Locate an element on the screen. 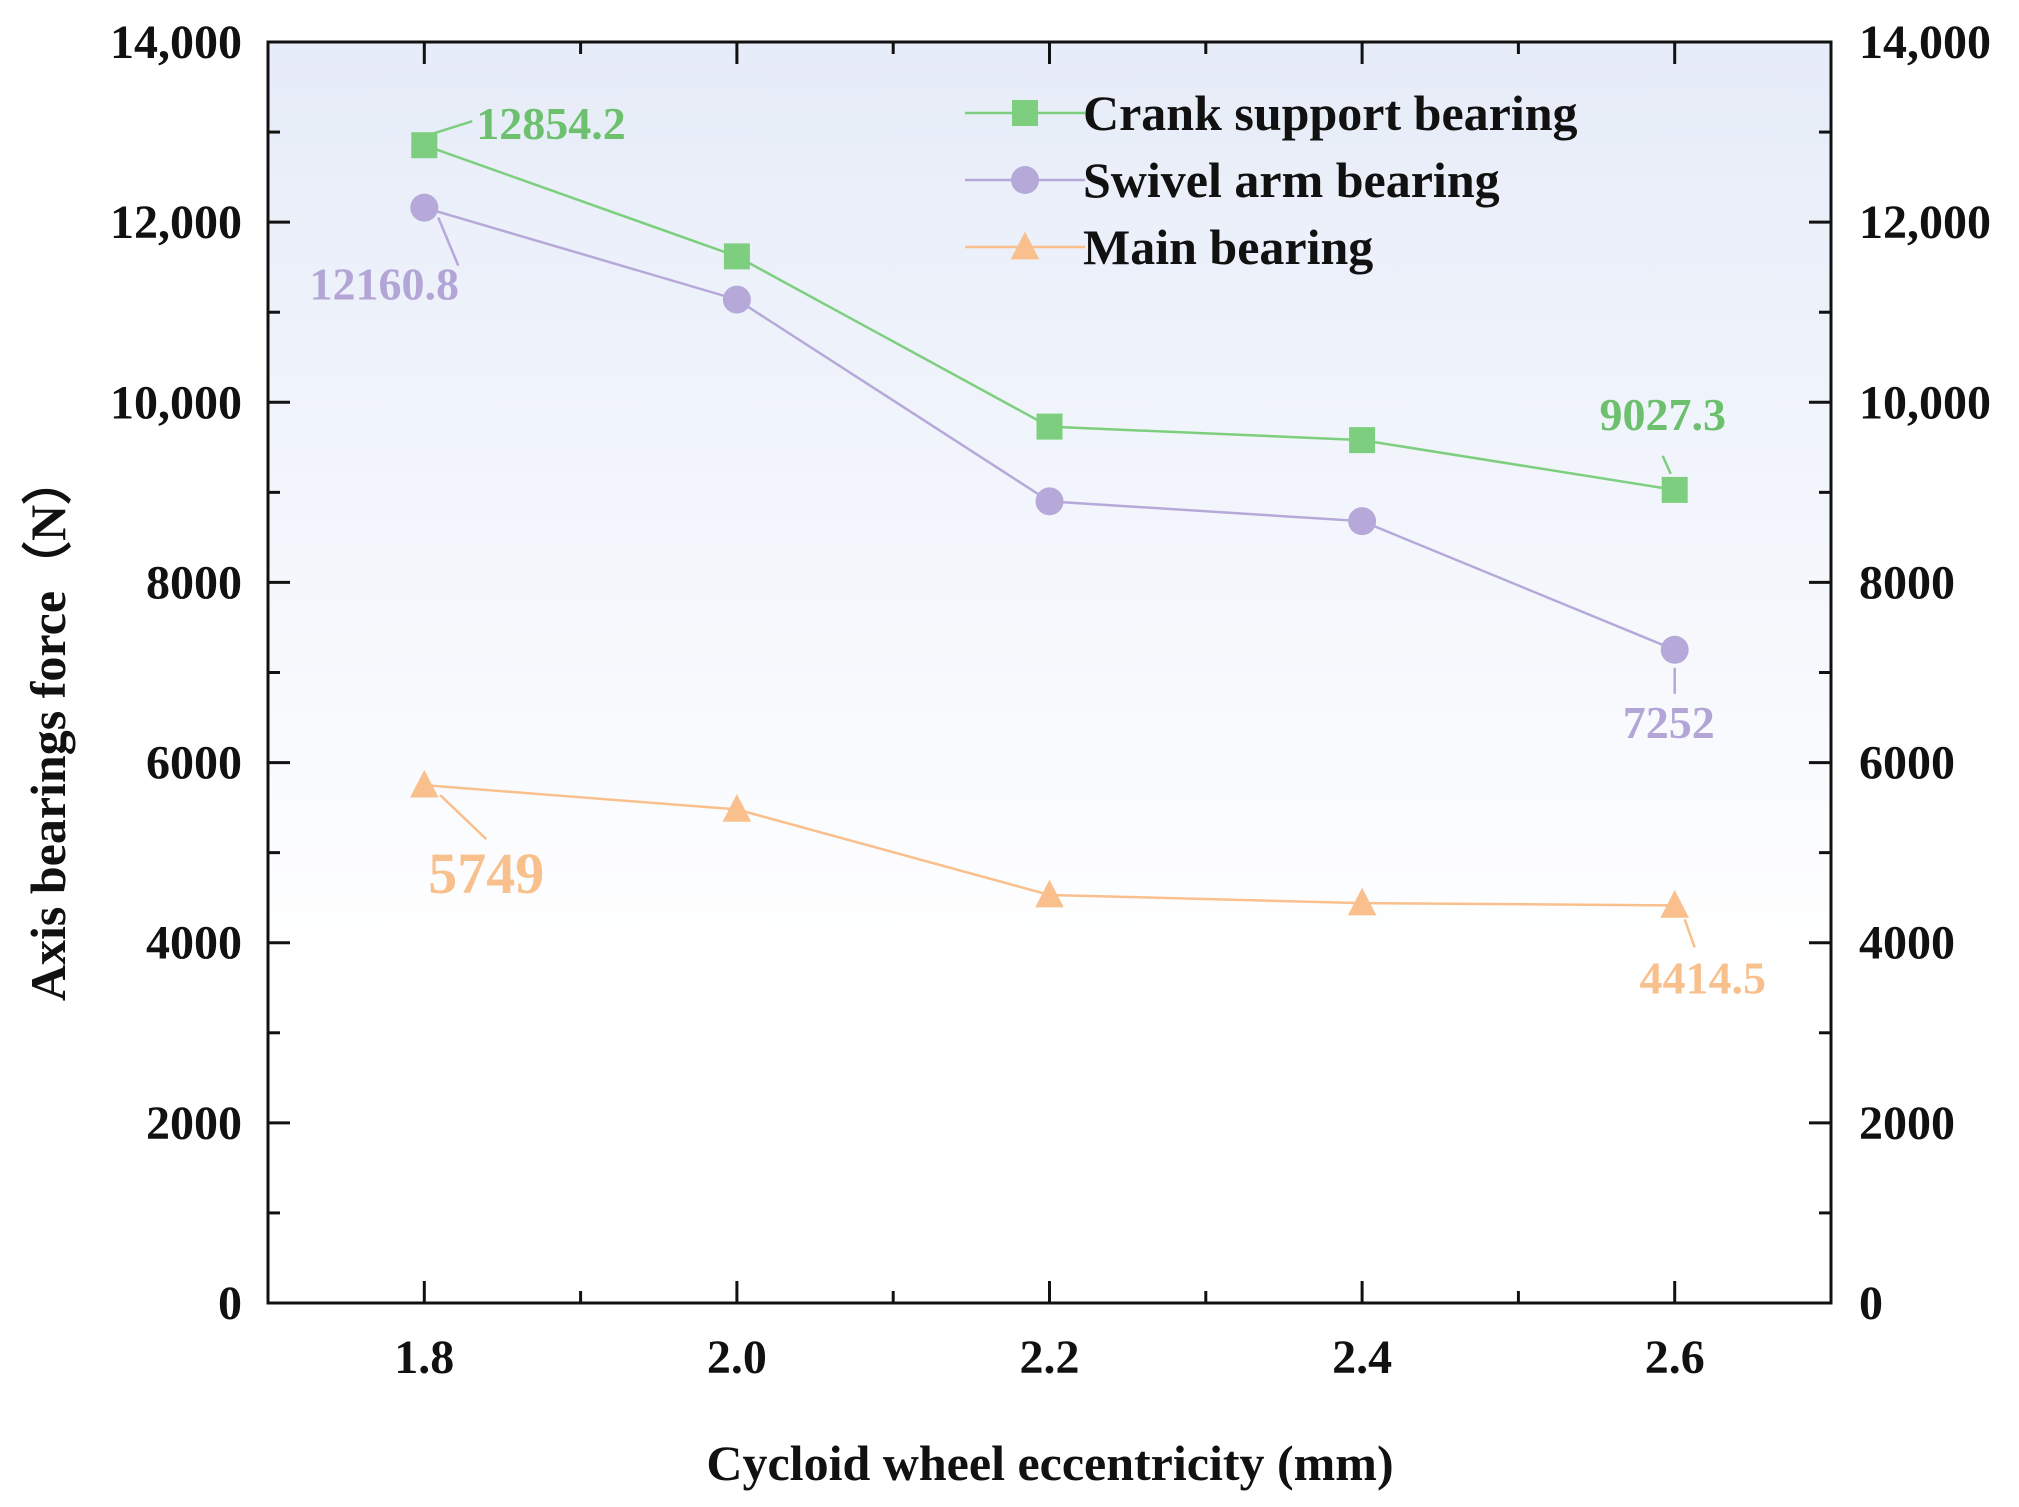  x-tick-label: 2.6 is located at coordinates (1675, 1357).